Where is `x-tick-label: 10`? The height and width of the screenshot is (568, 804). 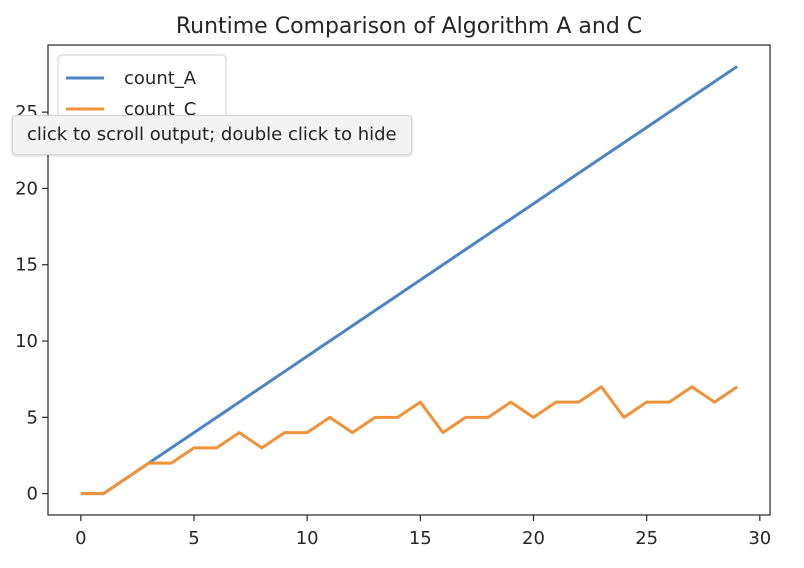
x-tick-label: 10 is located at coordinates (307, 538).